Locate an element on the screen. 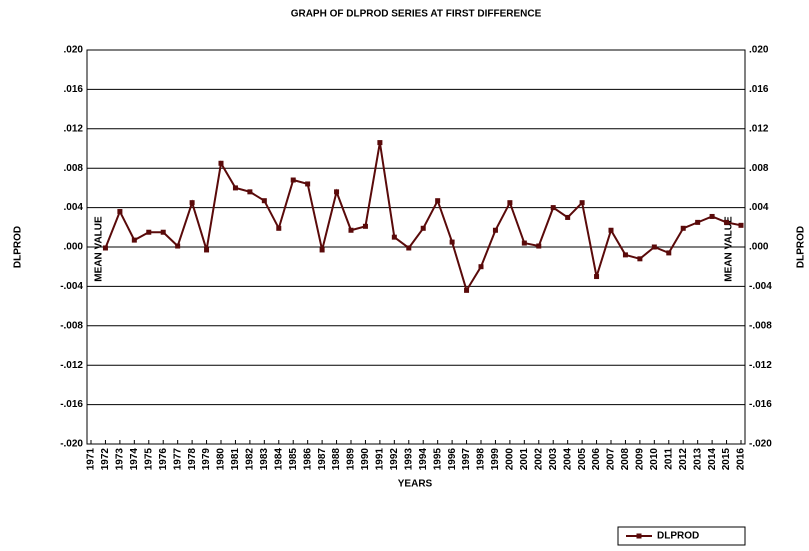 This screenshot has width=809, height=551. x-tick-label: 1995 is located at coordinates (437, 459).